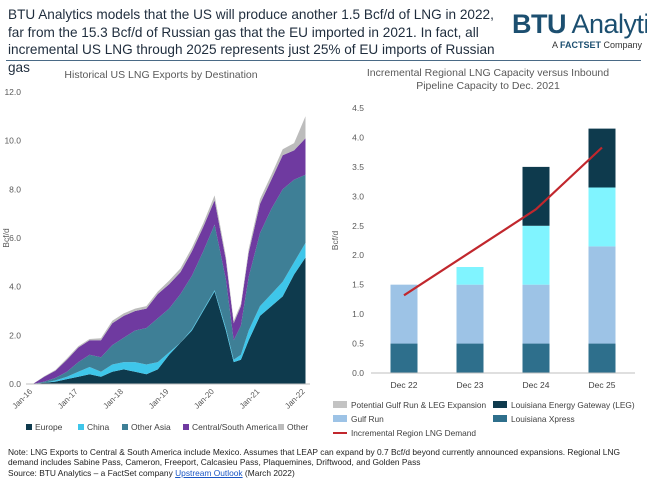  Describe the element at coordinates (609, 24) in the screenshot. I see `logo-analytics: Analytics` at that location.